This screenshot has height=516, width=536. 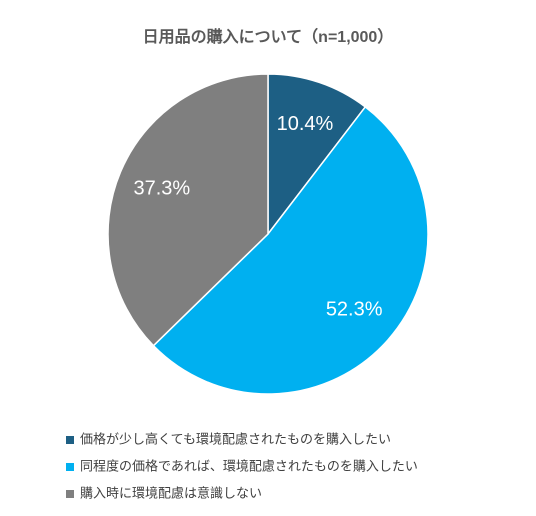 What do you see at coordinates (235, 438) in the screenshot?
I see `legend-label: 価格が少し高くても環境配慮されたものを購入したい` at bounding box center [235, 438].